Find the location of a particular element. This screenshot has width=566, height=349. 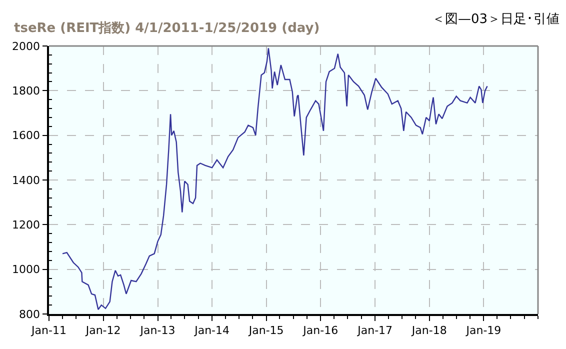

y-tick-label: 800 is located at coordinates (29, 314).